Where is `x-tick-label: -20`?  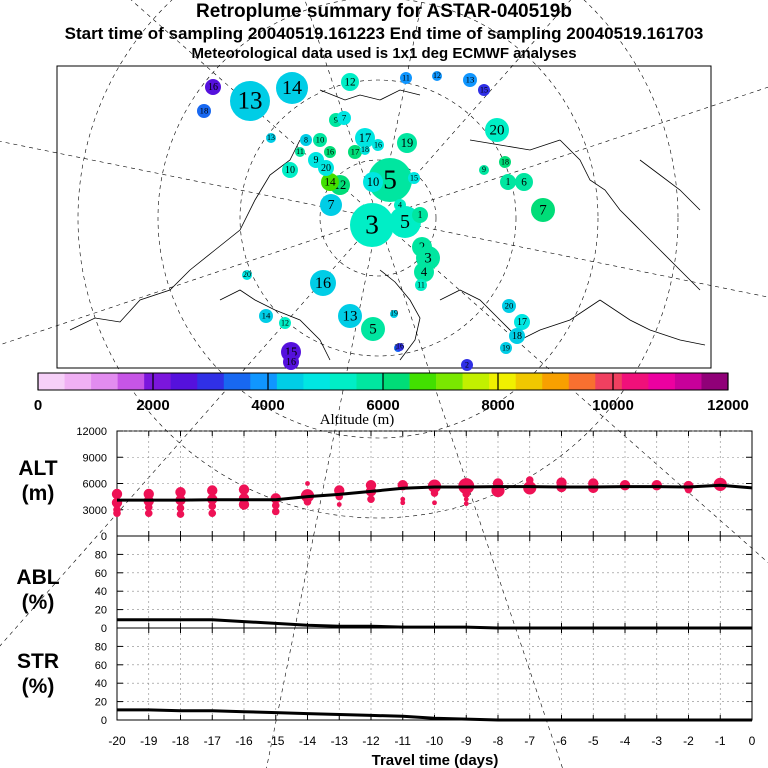
x-tick-label: -20 is located at coordinates (117, 741).